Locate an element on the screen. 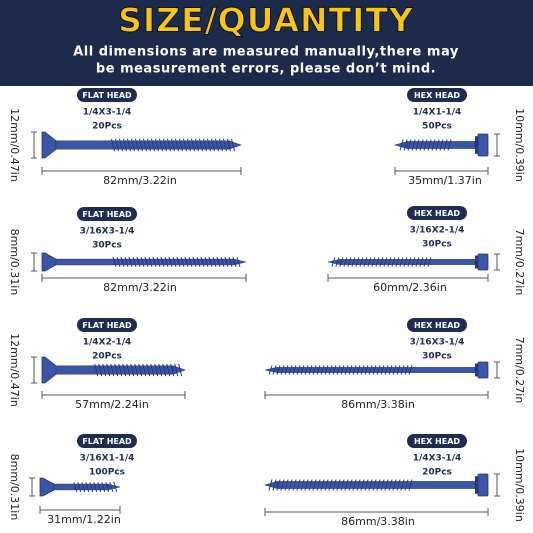  length: 31mm/1.22in is located at coordinates (84, 519).